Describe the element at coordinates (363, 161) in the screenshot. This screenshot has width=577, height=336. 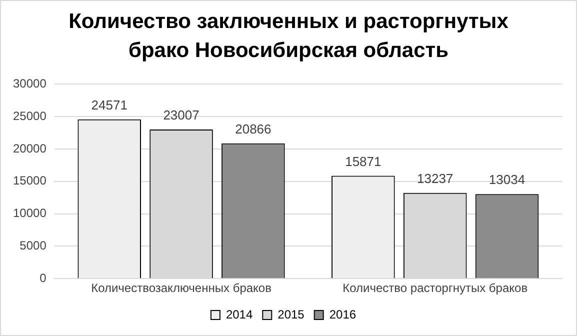
I see `data-label: 15871` at that location.